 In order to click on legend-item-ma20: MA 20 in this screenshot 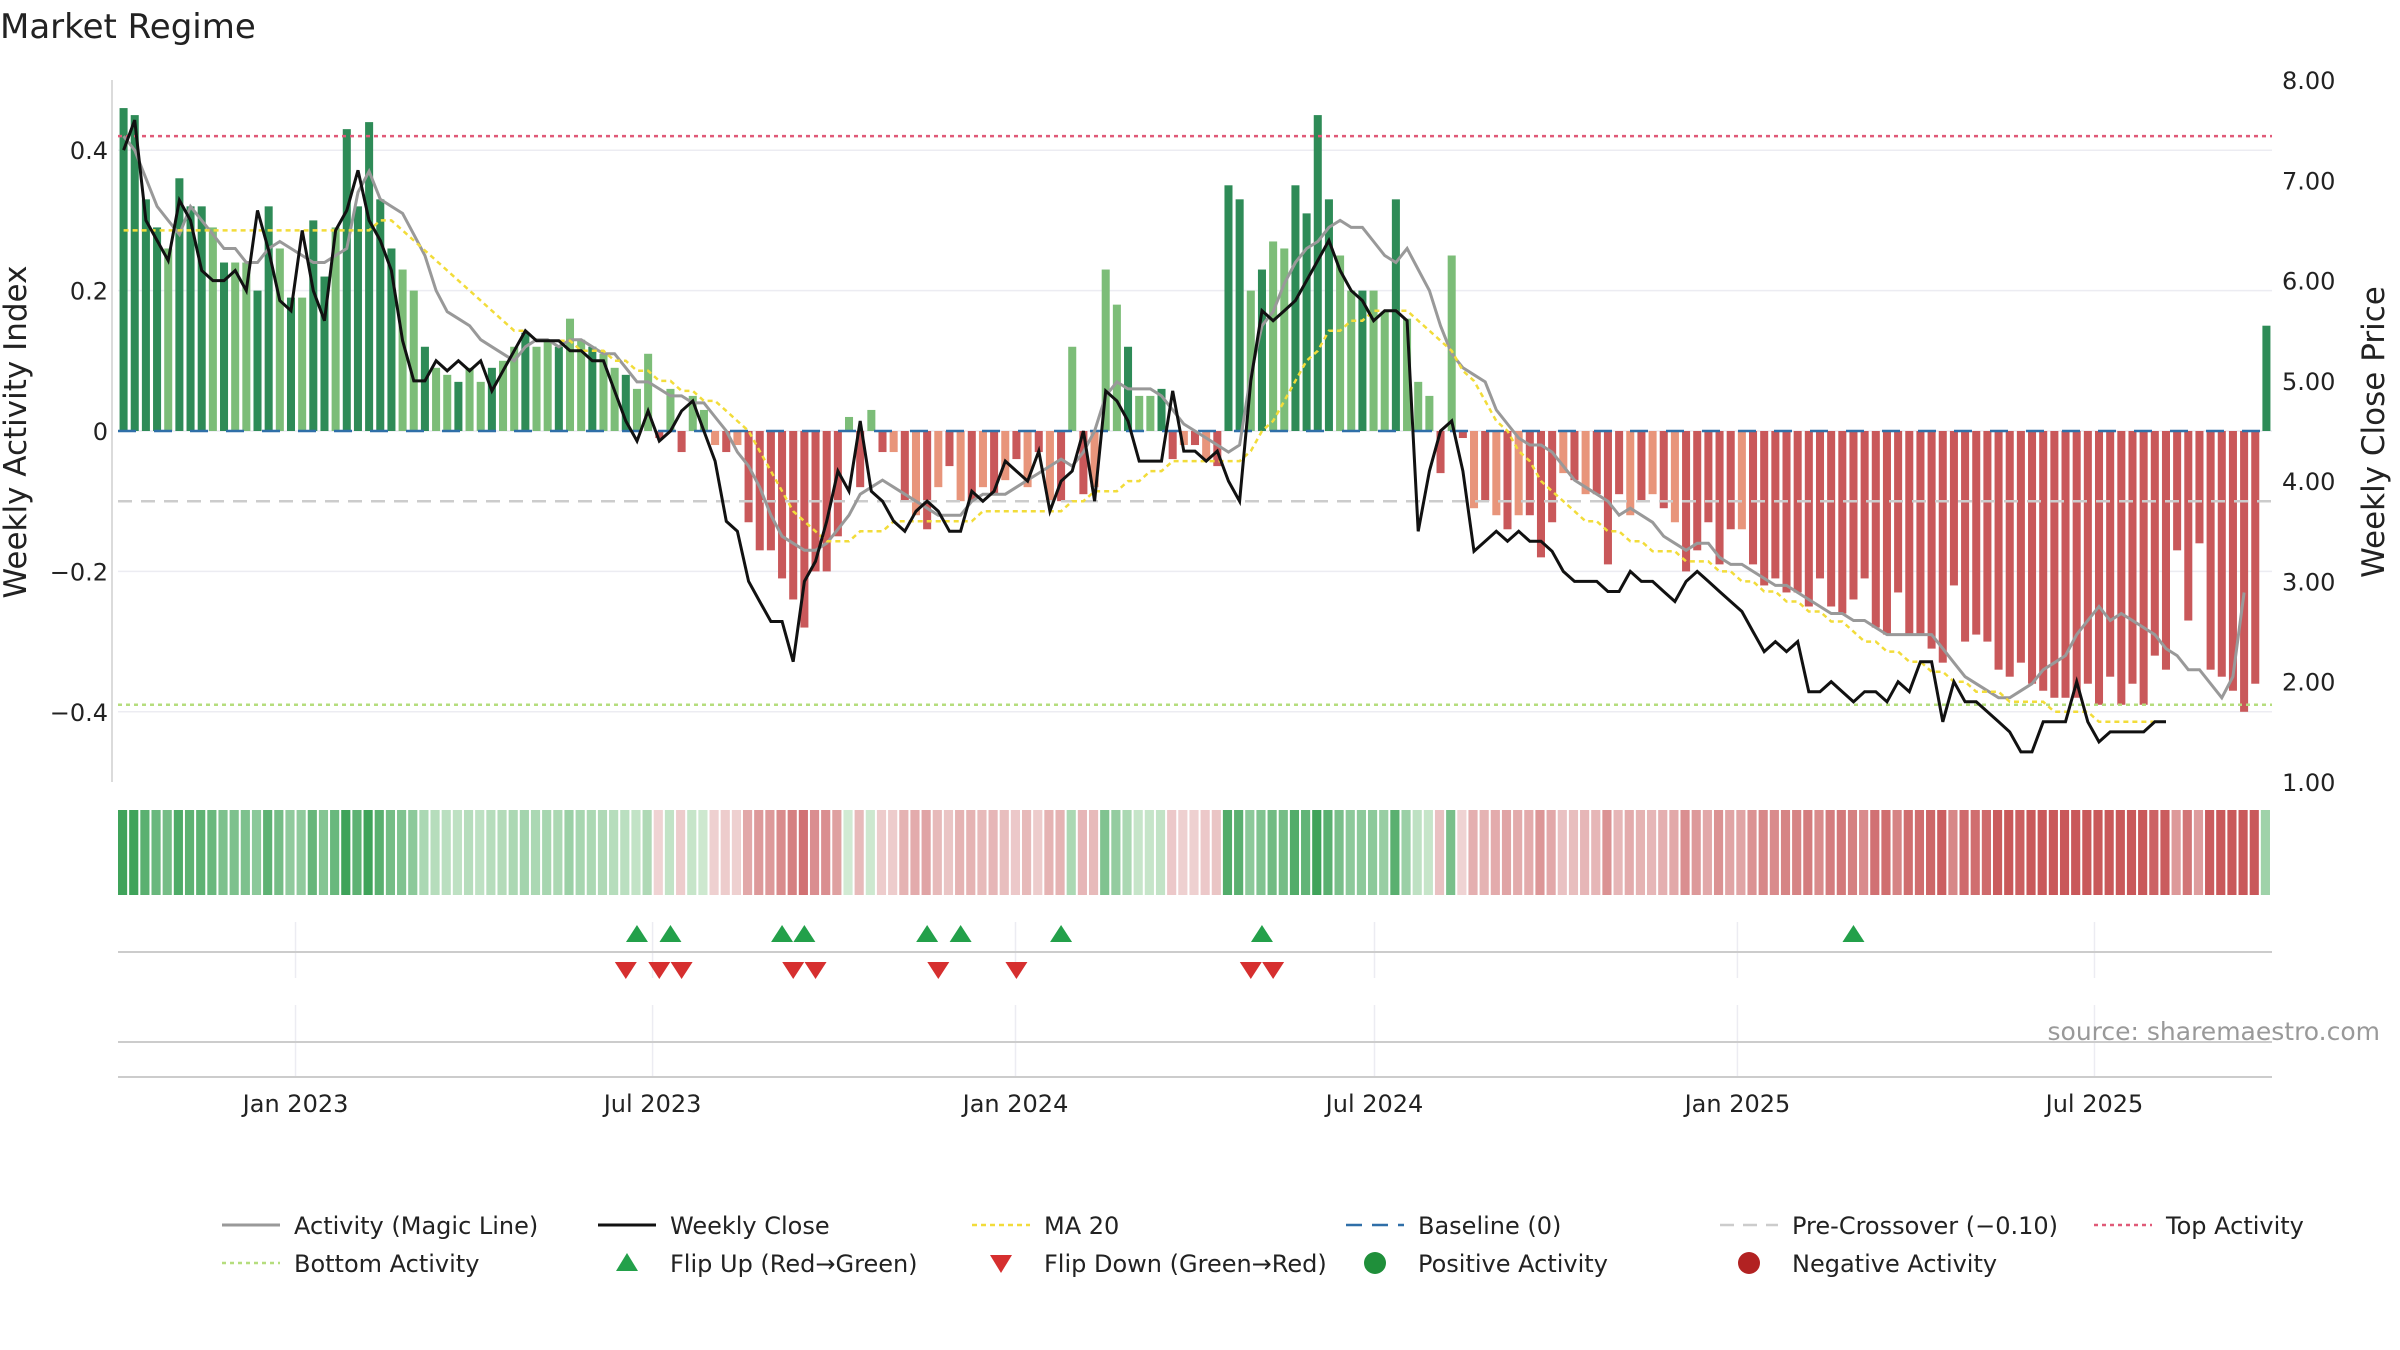, I will do `click(1045, 1226)`.